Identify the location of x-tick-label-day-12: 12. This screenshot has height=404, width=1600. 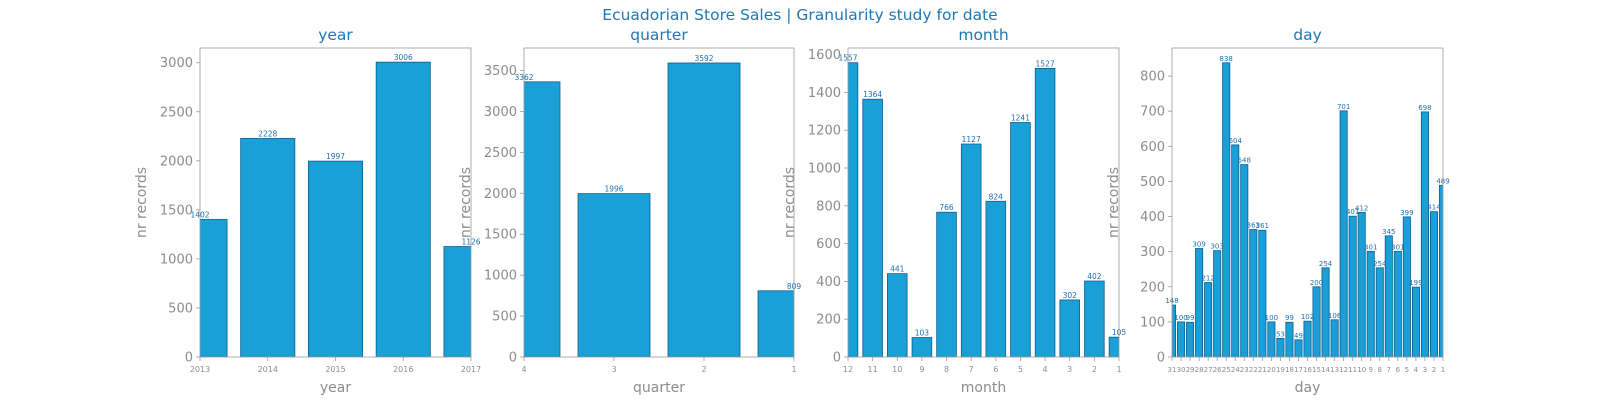
(1343, 370).